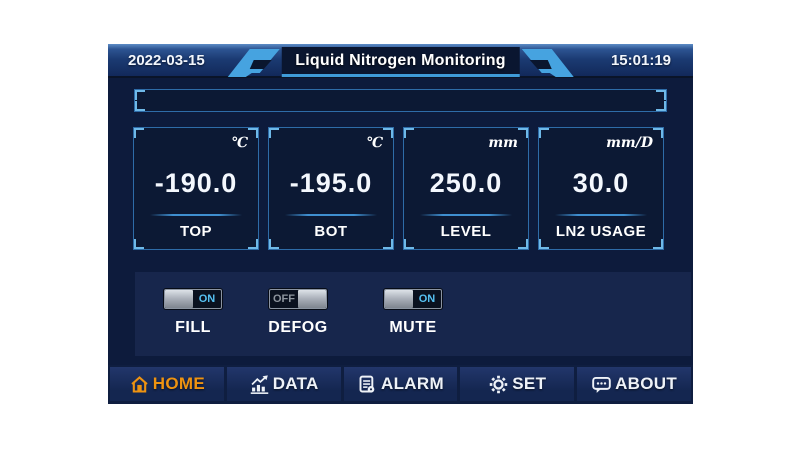 The image size is (800, 450). Describe the element at coordinates (196, 183) in the screenshot. I see `metric-value: -190.0` at that location.